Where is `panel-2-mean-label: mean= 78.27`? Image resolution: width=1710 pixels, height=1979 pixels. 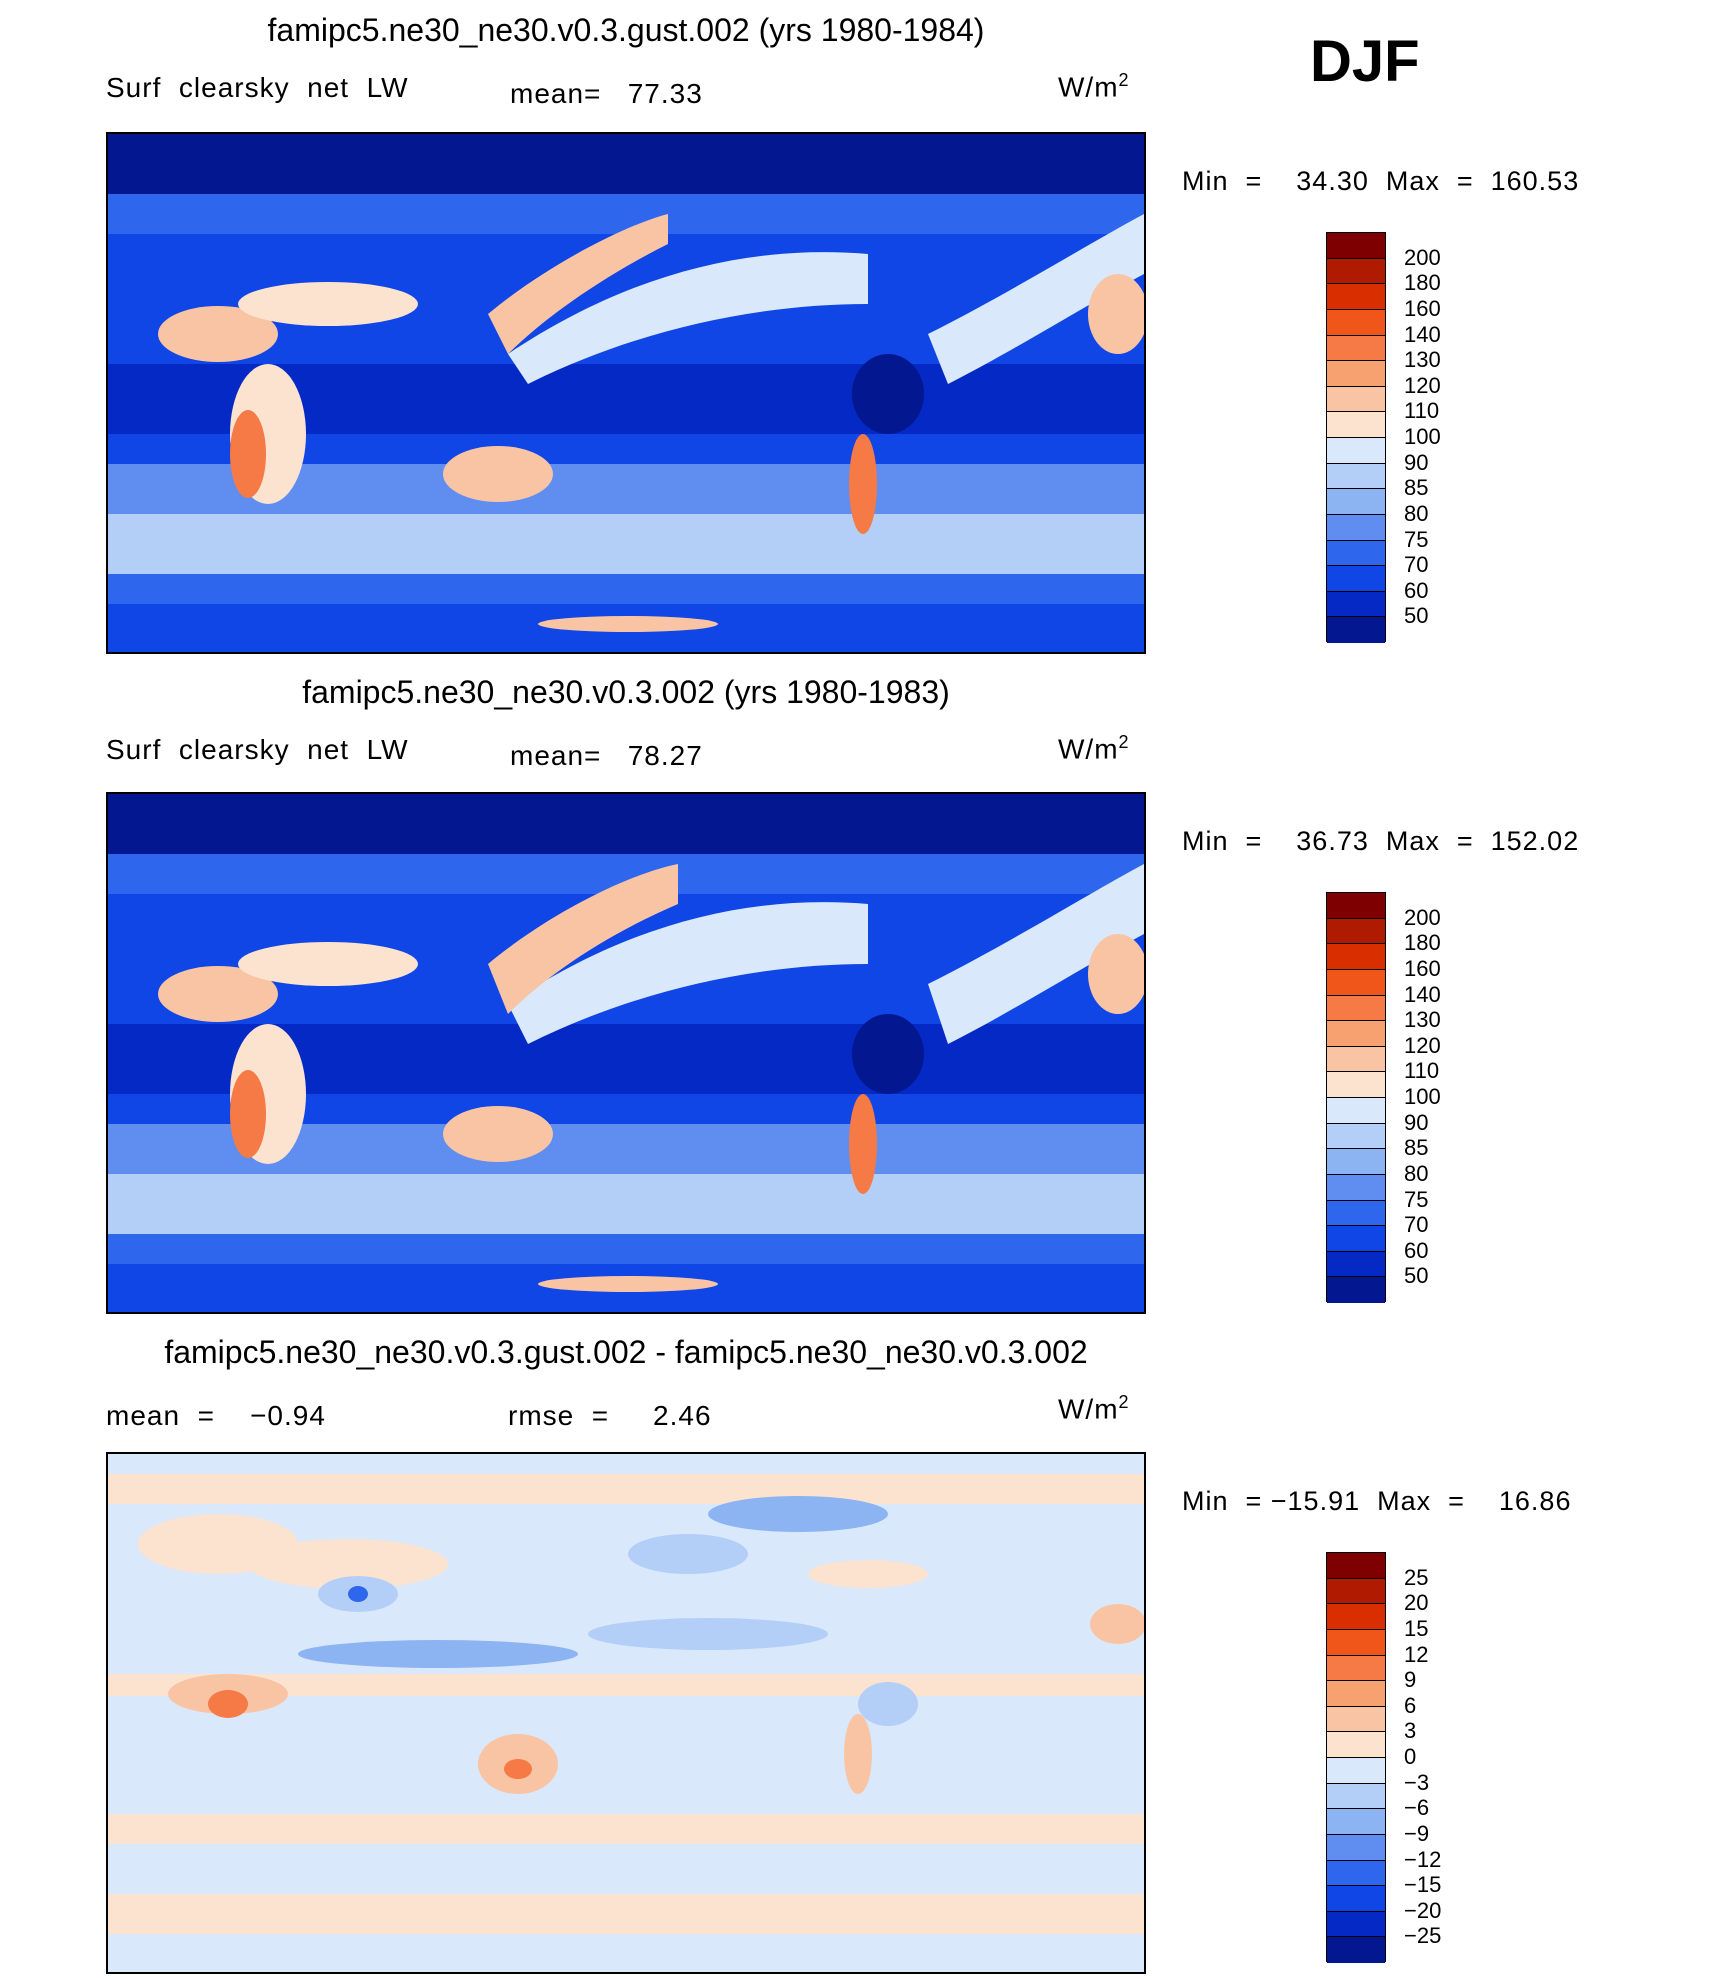
panel-2-mean-label: mean= 78.27 is located at coordinates (606, 755).